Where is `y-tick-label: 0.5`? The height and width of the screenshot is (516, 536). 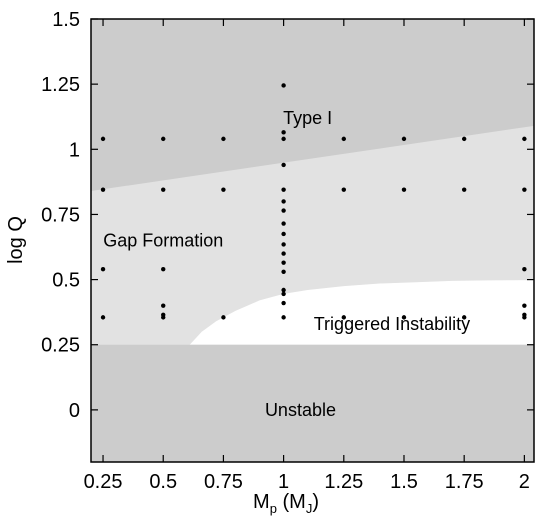
y-tick-label: 0.5 is located at coordinates (66, 281).